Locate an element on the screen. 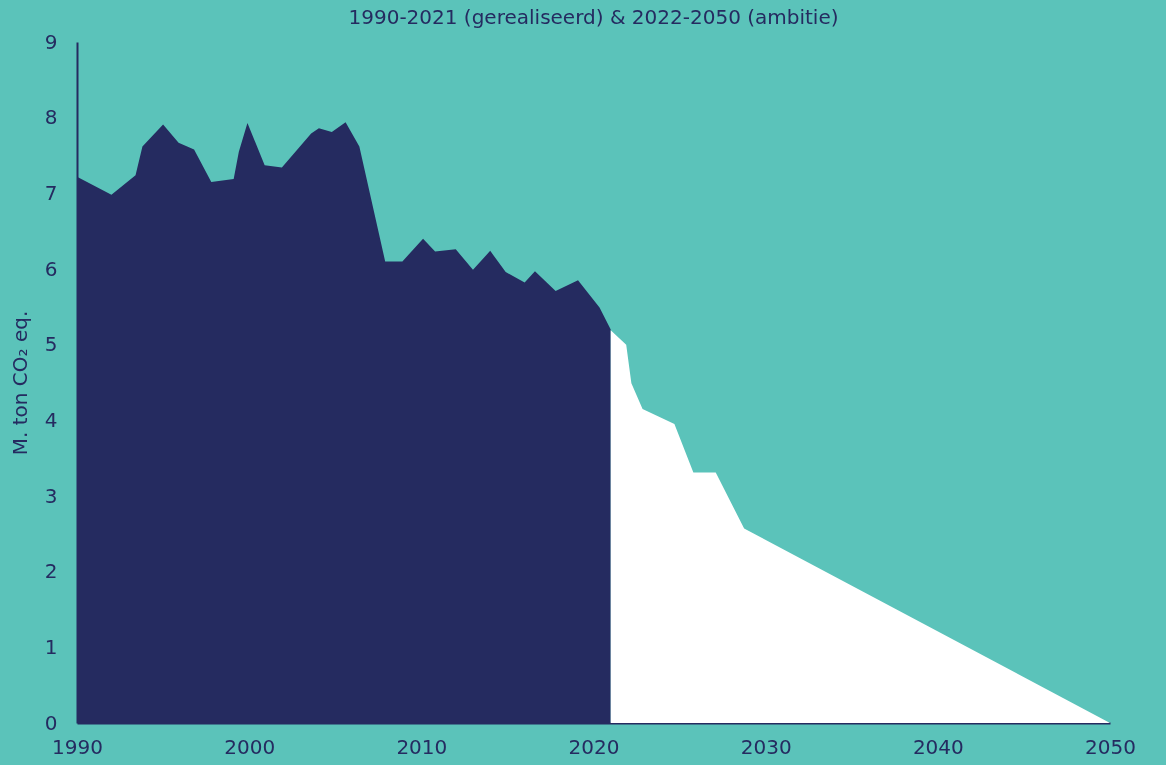 Image resolution: width=1166 pixels, height=765 pixels. x-tick-label: 2010 is located at coordinates (422, 746).